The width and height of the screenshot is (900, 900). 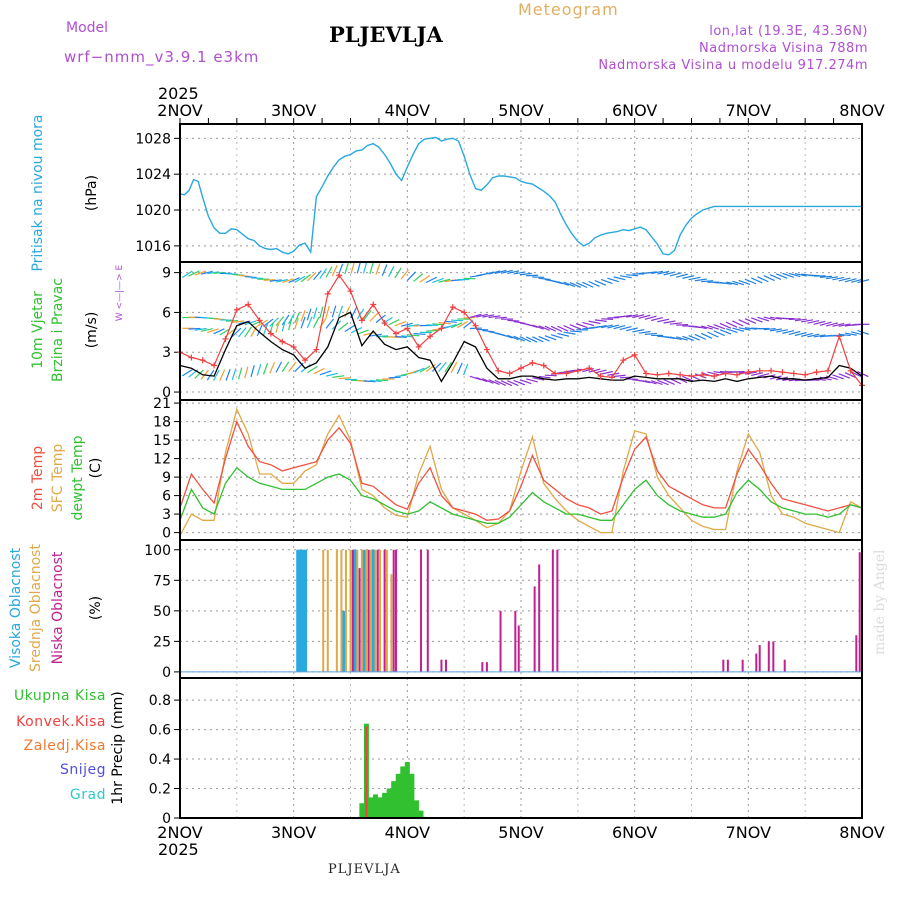 I want to click on wind-title-1: 10m Vjetar, so click(x=38, y=330).